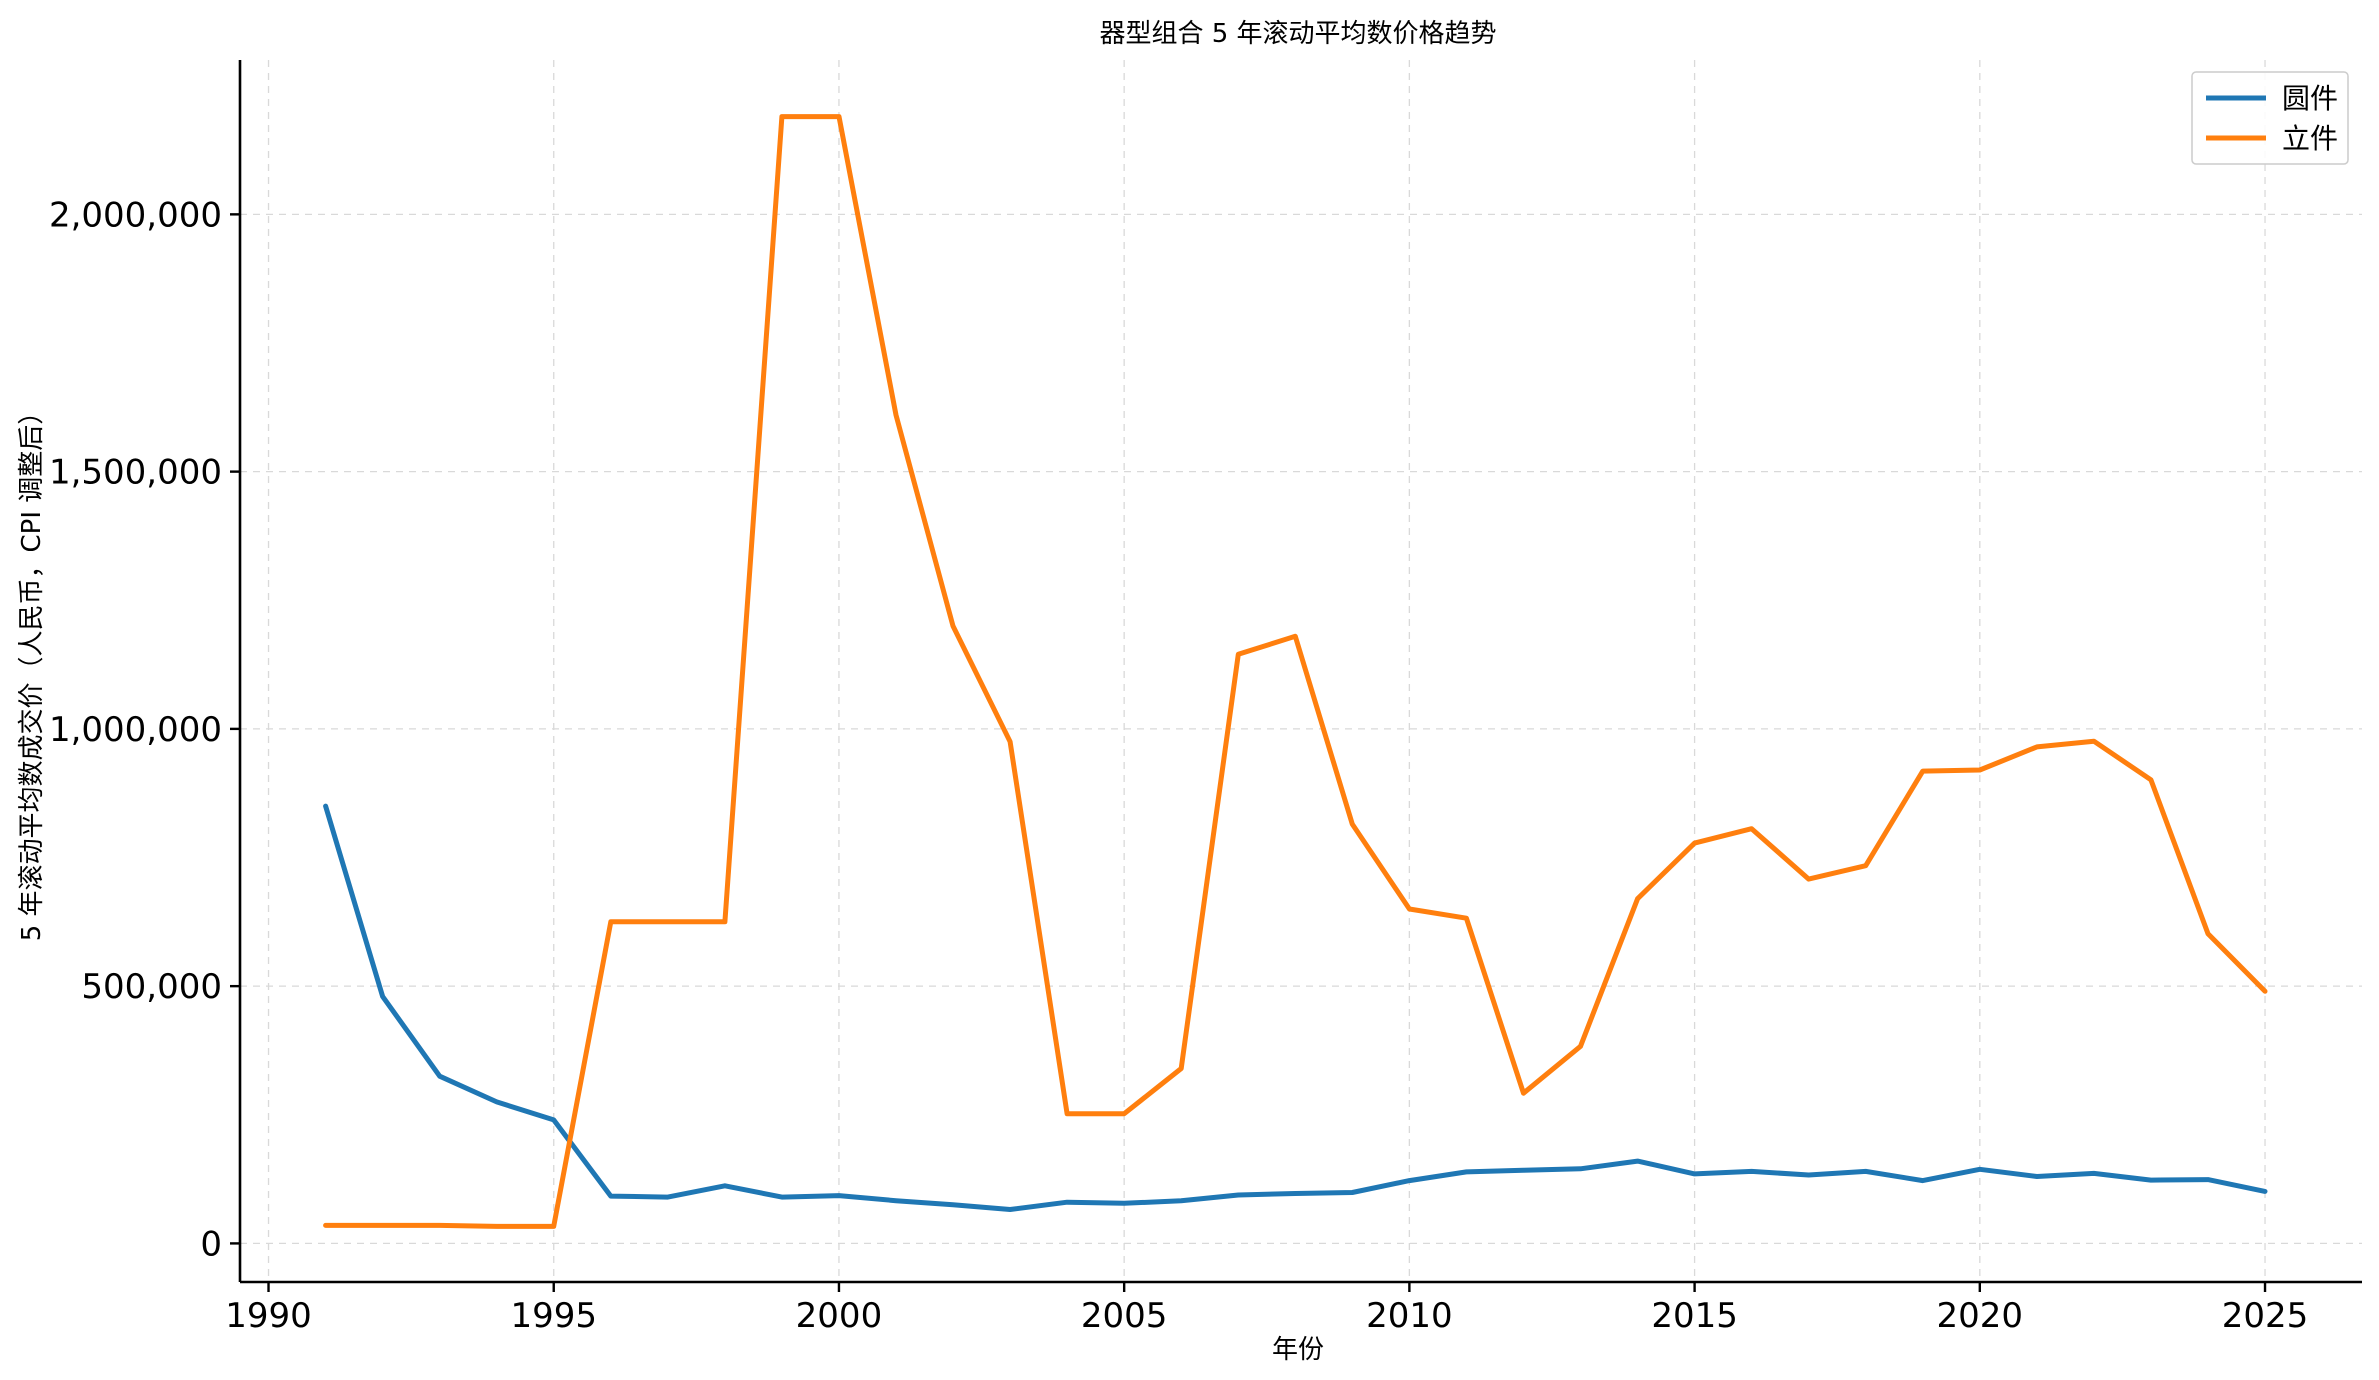 The image size is (2379, 1380). What do you see at coordinates (1124, 1316) in the screenshot?
I see `x-tick-label: 2005` at bounding box center [1124, 1316].